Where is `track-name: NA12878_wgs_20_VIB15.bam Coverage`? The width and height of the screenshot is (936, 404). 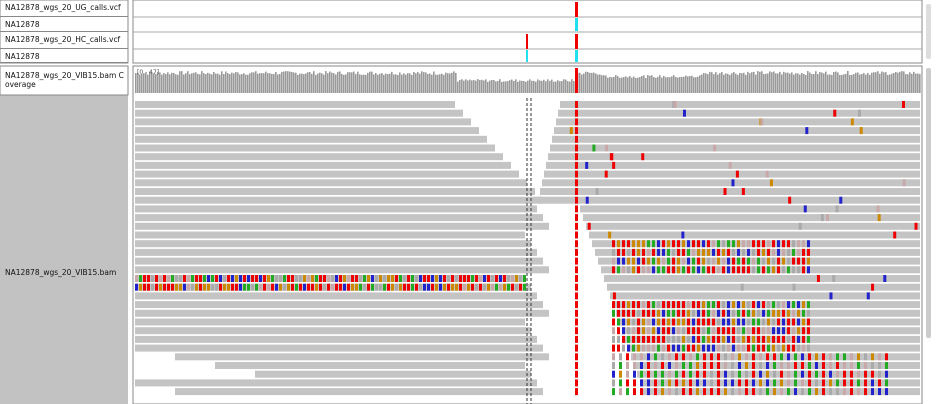 track-name: NA12878_wgs_20_VIB15.bam Coverage is located at coordinates (64, 80).